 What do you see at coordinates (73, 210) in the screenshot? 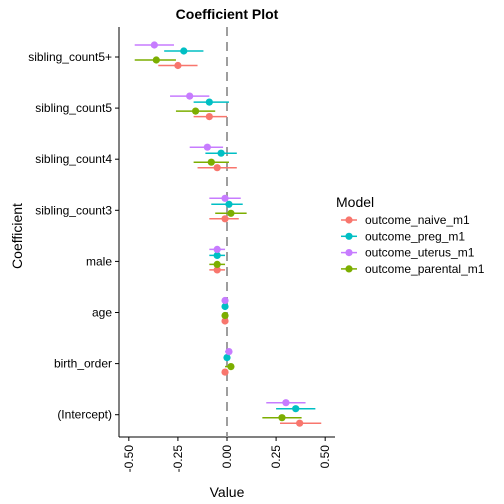
I see `y-tick-label: sibling_count3` at bounding box center [73, 210].